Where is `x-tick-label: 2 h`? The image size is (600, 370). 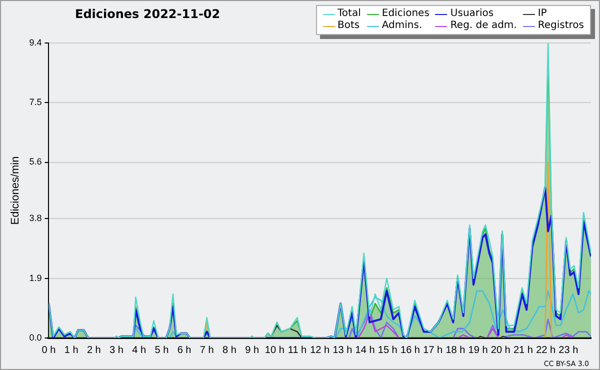
x-tick-label: 2 h is located at coordinates (93, 350).